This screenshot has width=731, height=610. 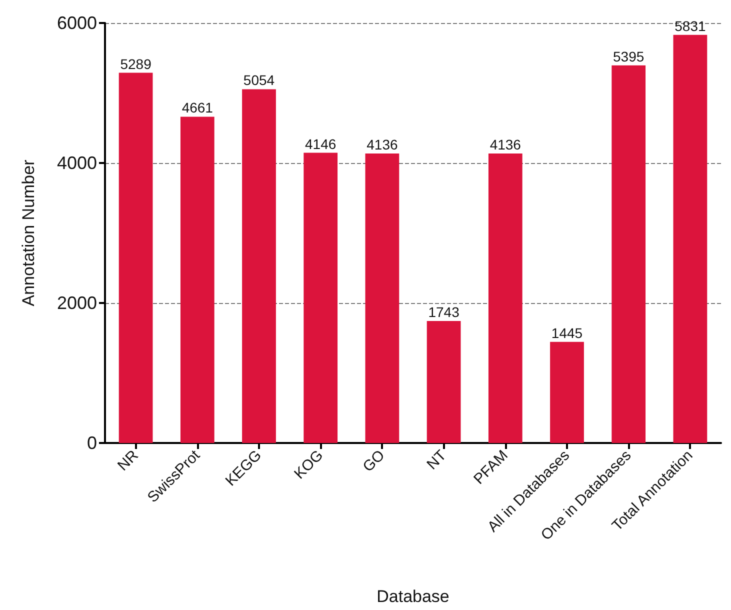 I want to click on x-tick-label: NR, so click(x=128, y=460).